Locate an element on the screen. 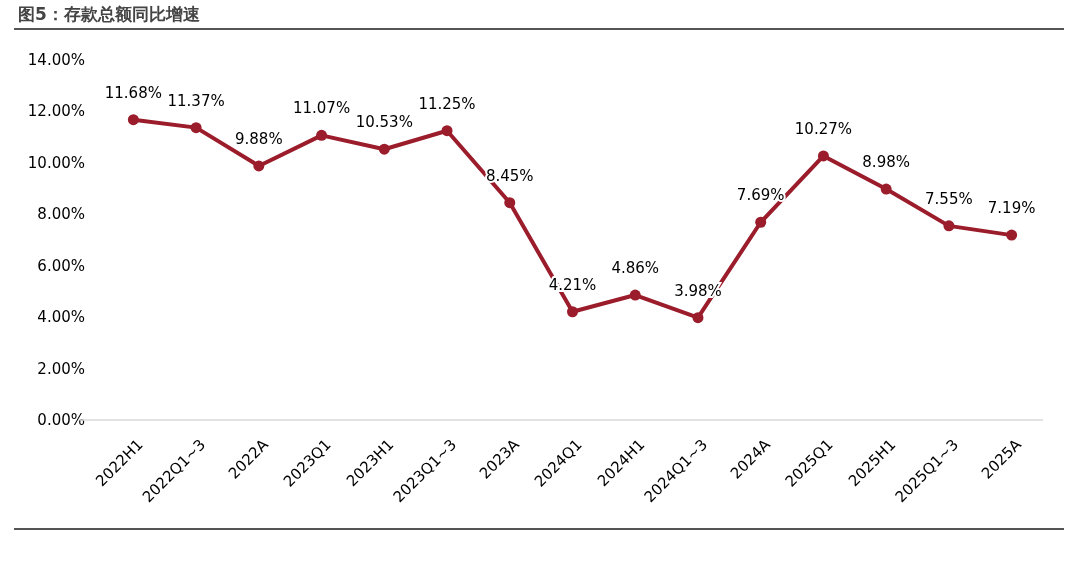 The image size is (1071, 568). data-label: 11.25% is located at coordinates (447, 103).